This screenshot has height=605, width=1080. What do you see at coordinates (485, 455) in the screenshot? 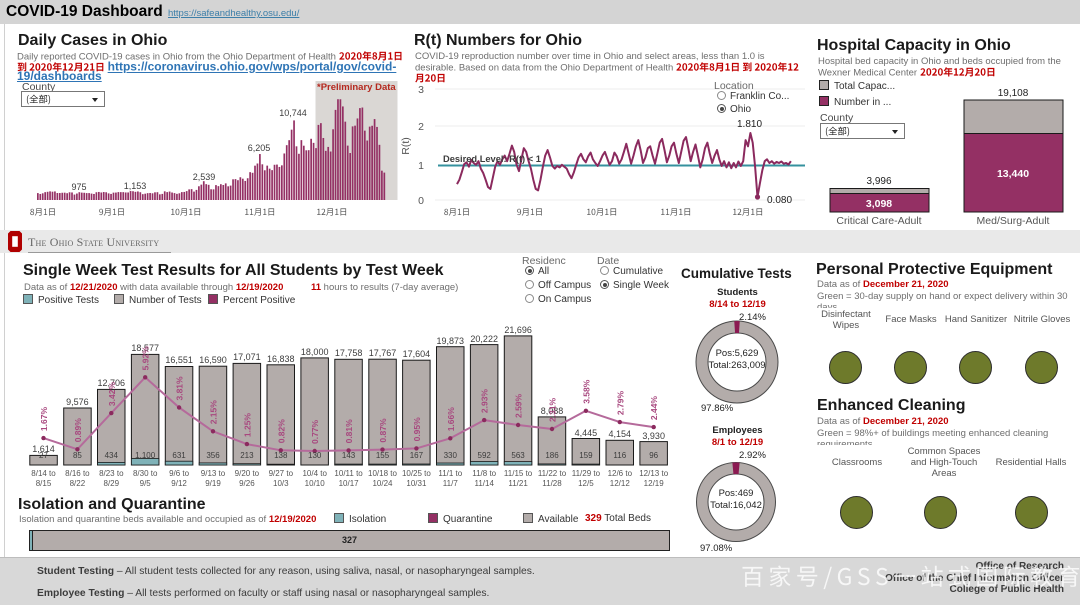
I see `svg-text: 592` at bounding box center [485, 455].